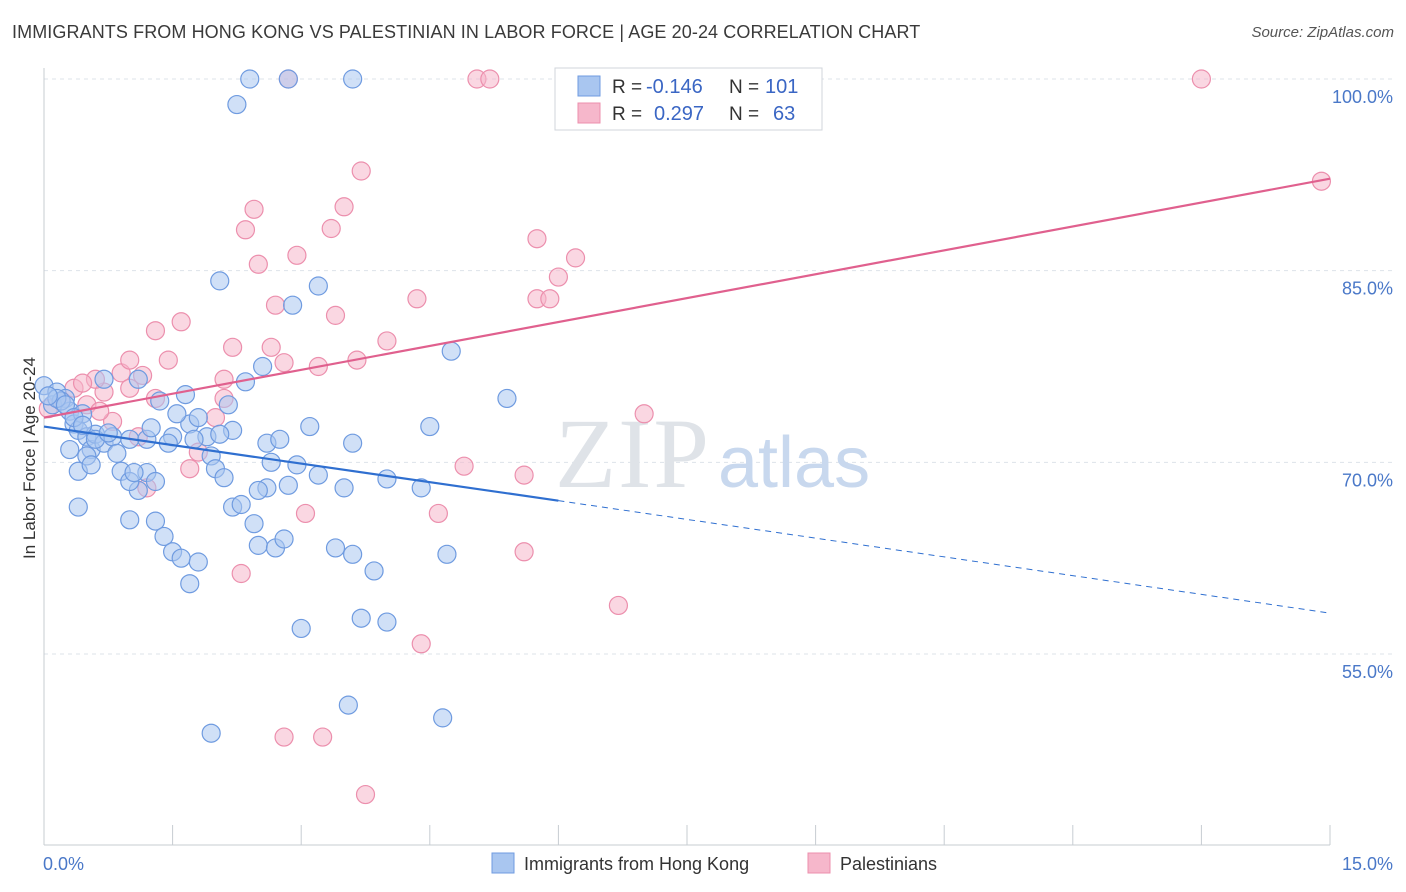 The width and height of the screenshot is (1406, 892). Describe the element at coordinates (744, 87) in the screenshot. I see `legend-n-label-blue: N =` at that location.